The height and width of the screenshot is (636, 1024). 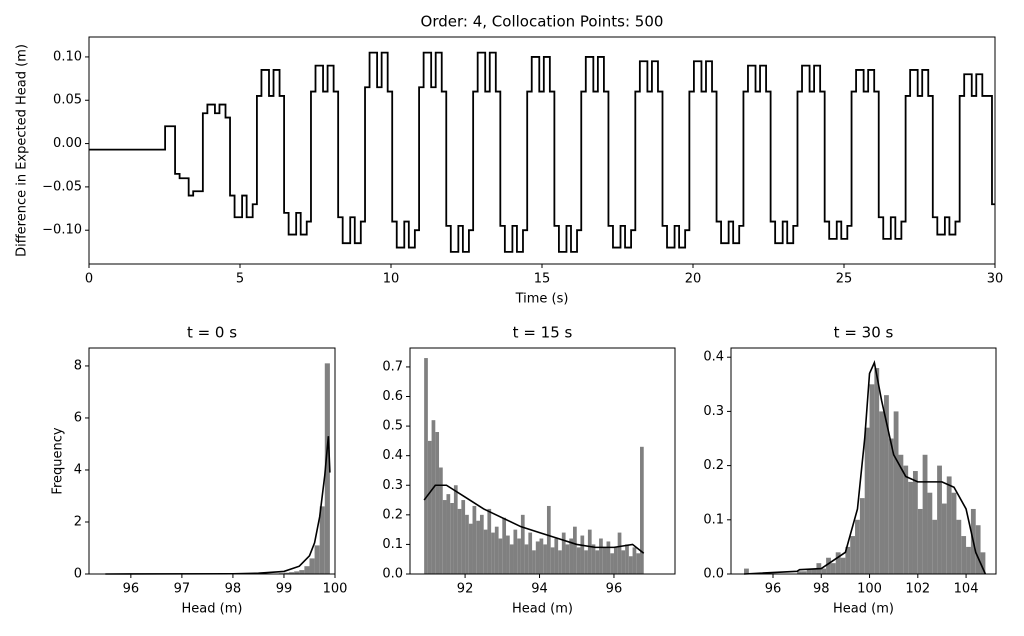 What do you see at coordinates (392, 485) in the screenshot?
I see `y-tick-label: 0.3` at bounding box center [392, 485].